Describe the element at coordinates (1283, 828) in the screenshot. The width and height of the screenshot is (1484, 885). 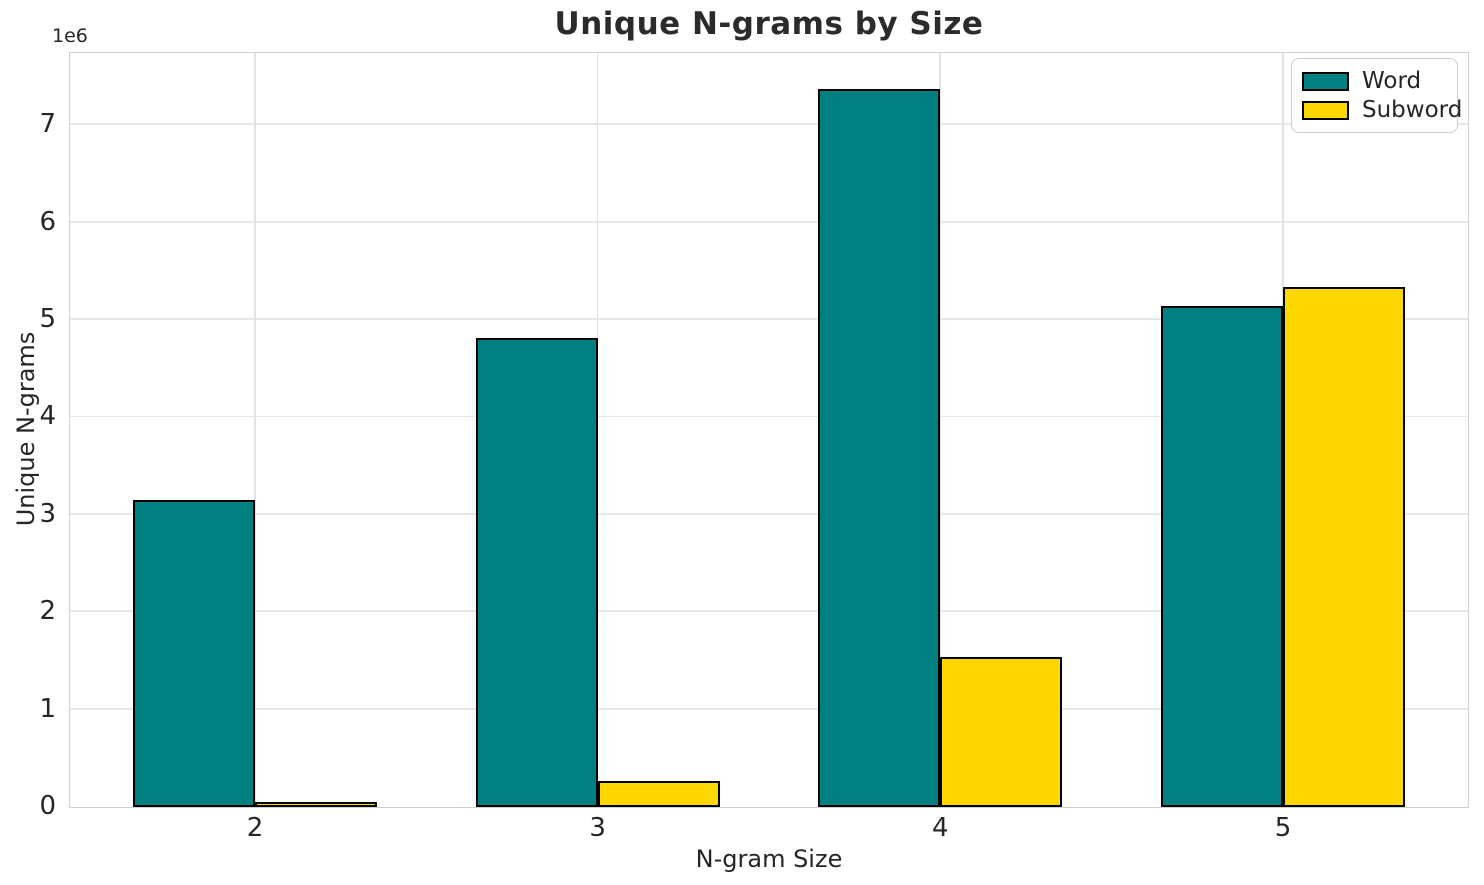
I see `x-tick-label: 5` at that location.